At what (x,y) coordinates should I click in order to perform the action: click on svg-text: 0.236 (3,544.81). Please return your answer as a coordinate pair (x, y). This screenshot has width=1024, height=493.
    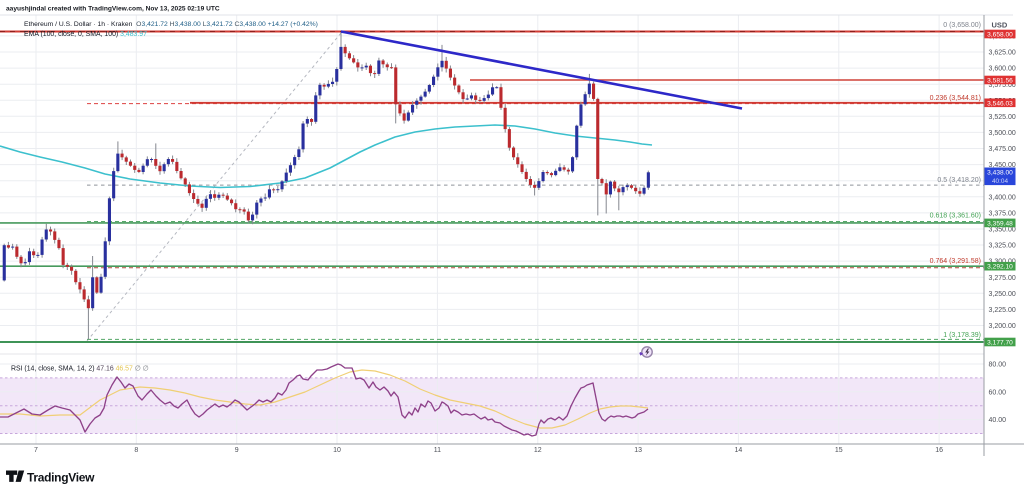
    Looking at the image, I should click on (955, 98).